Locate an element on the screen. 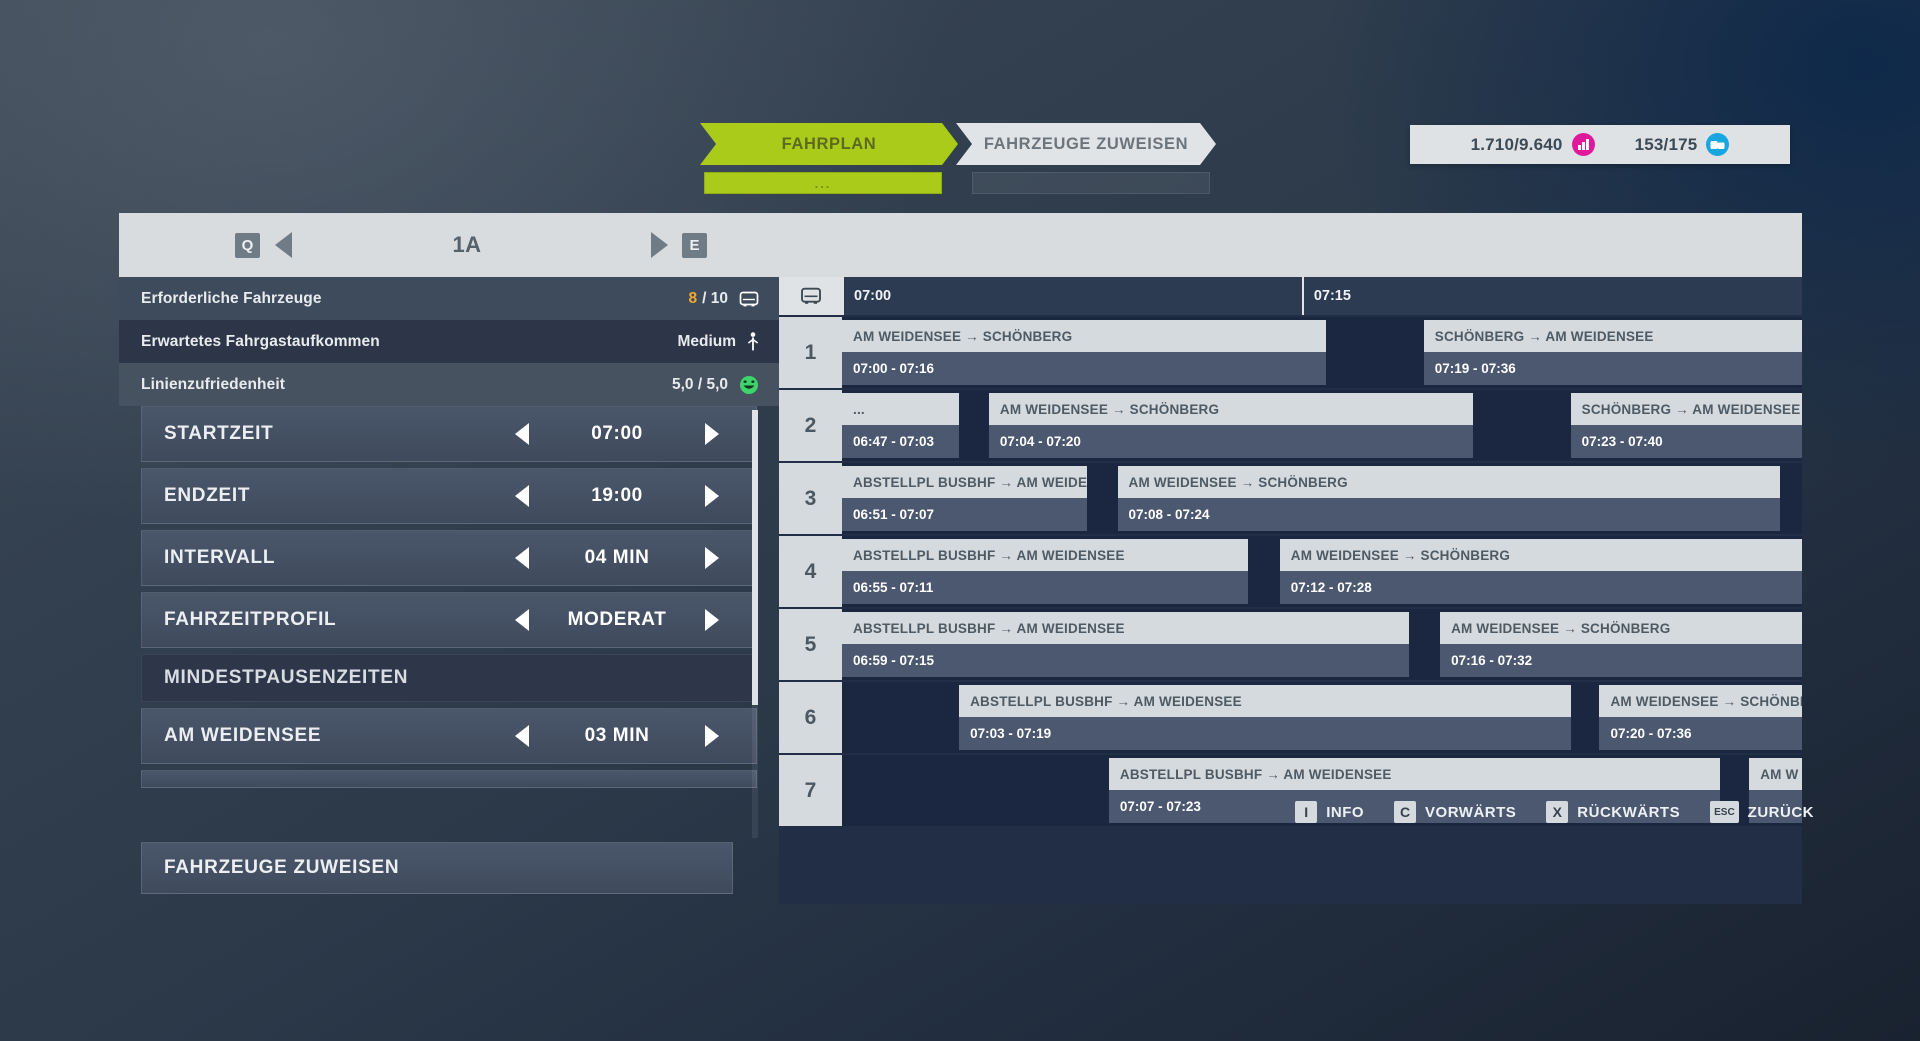 The height and width of the screenshot is (1041, 1920). setting-startzeit-decrease is located at coordinates (522, 434).